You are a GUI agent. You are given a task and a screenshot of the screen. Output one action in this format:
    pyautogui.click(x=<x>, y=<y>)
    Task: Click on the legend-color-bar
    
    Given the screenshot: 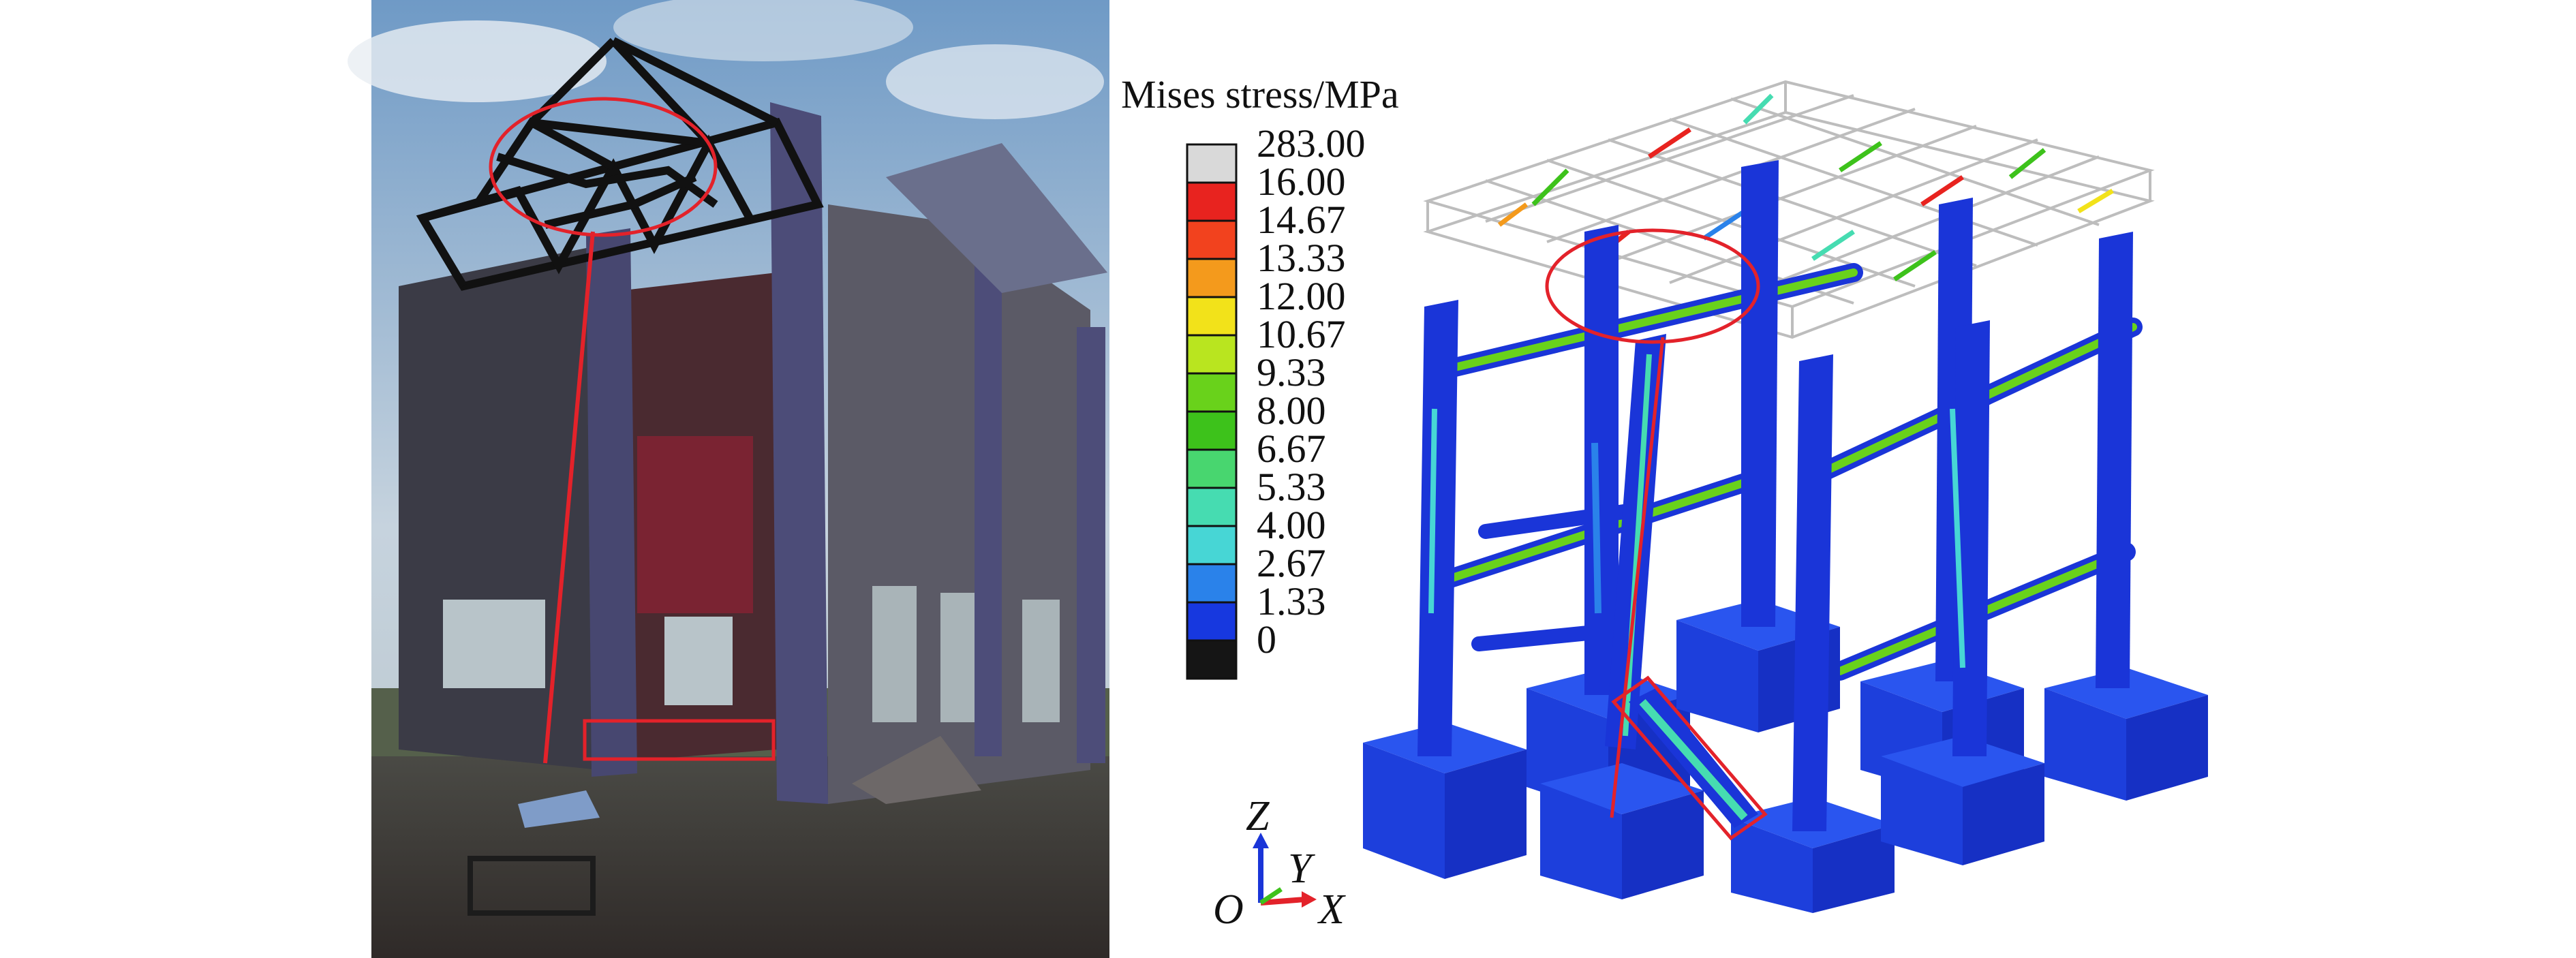 What is the action you would take?
    pyautogui.click(x=1212, y=412)
    